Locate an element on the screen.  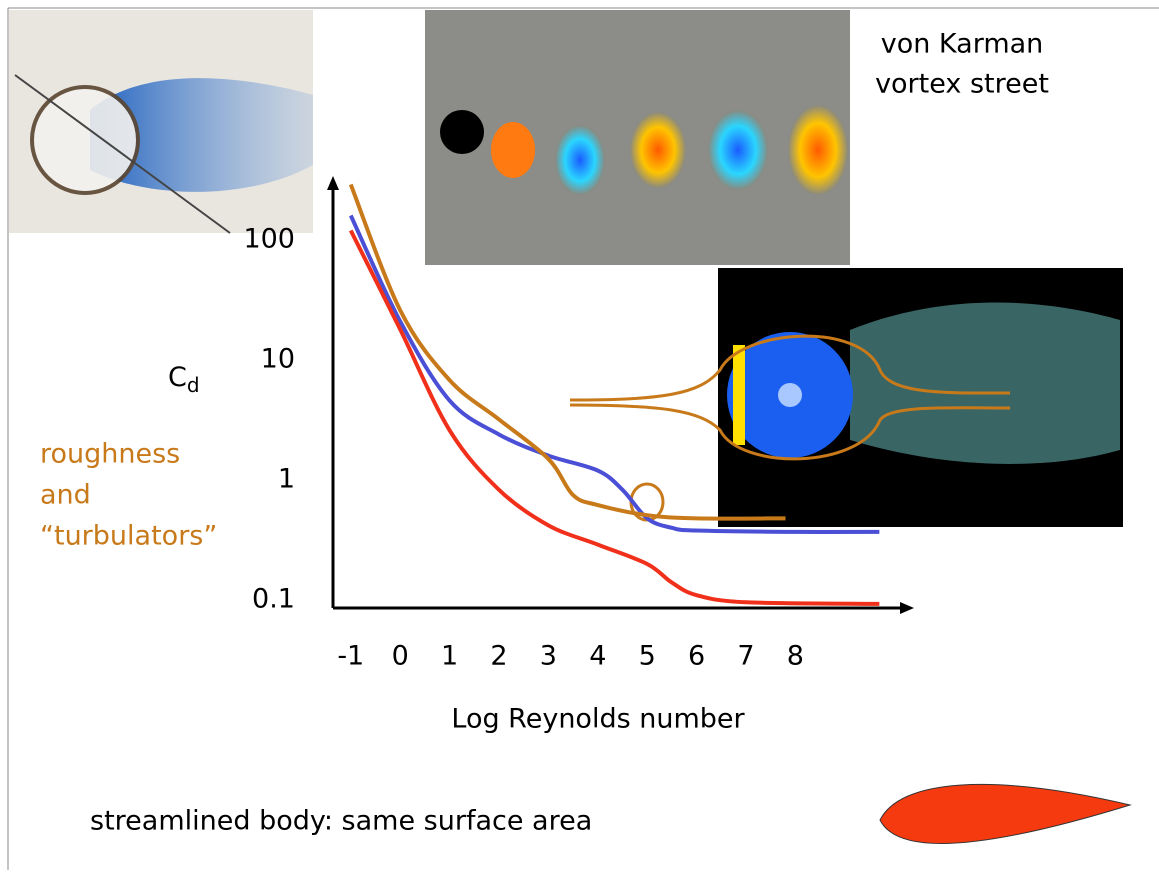
x-tick-label: 7 is located at coordinates (745, 656).